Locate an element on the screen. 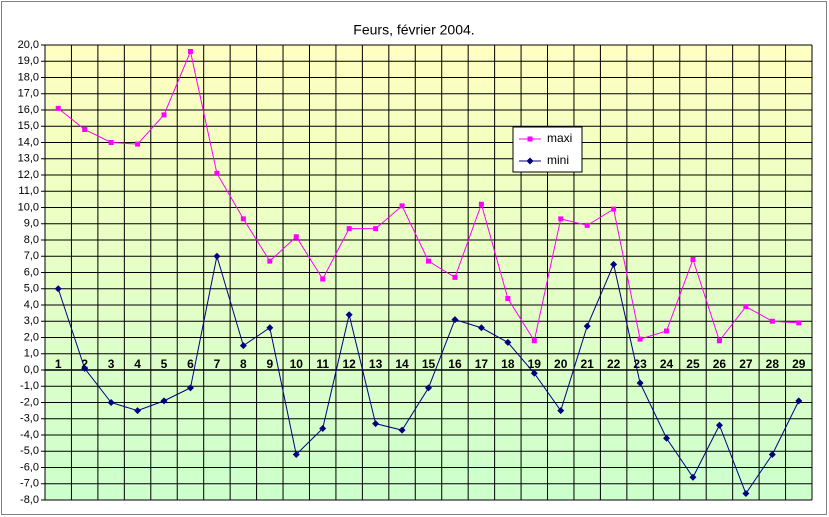  x-tick-label: 27 is located at coordinates (746, 364).